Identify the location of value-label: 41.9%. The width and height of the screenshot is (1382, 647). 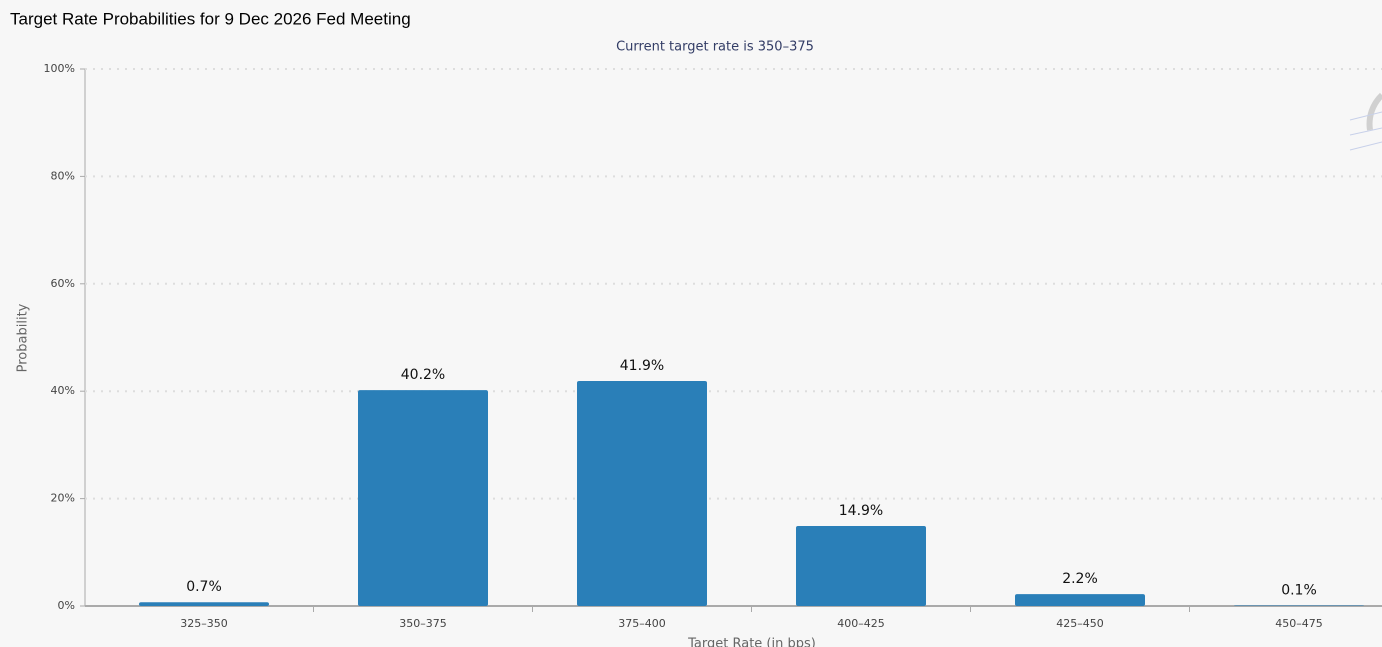
(642, 366).